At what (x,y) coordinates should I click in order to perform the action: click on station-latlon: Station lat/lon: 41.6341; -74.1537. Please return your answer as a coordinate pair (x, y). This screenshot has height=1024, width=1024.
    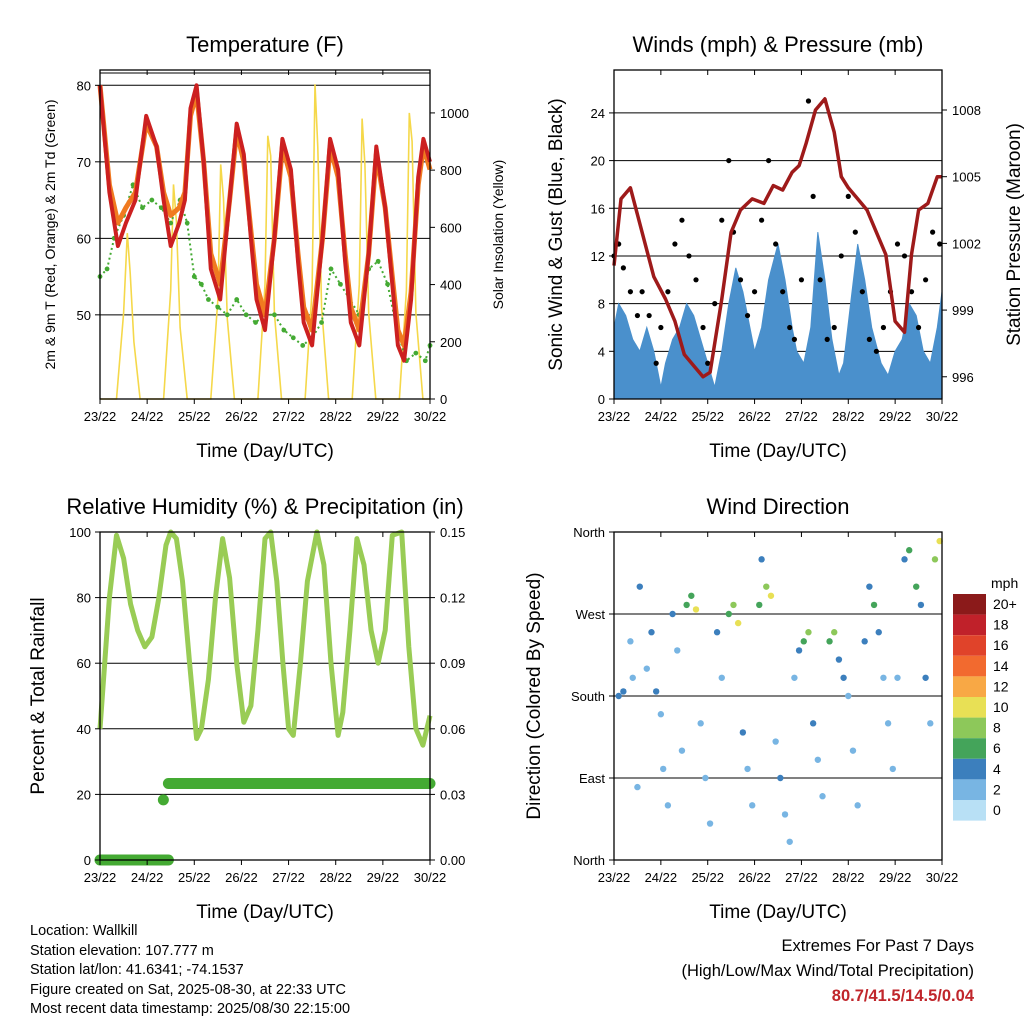
    Looking at the image, I should click on (137, 970).